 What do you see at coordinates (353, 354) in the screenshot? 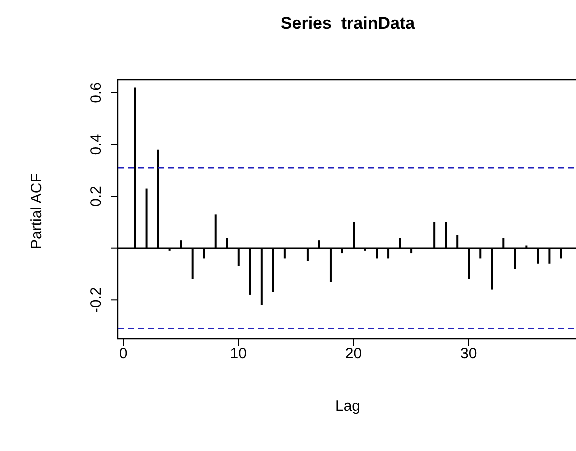
I see `x-tick-label: 20` at bounding box center [353, 354].